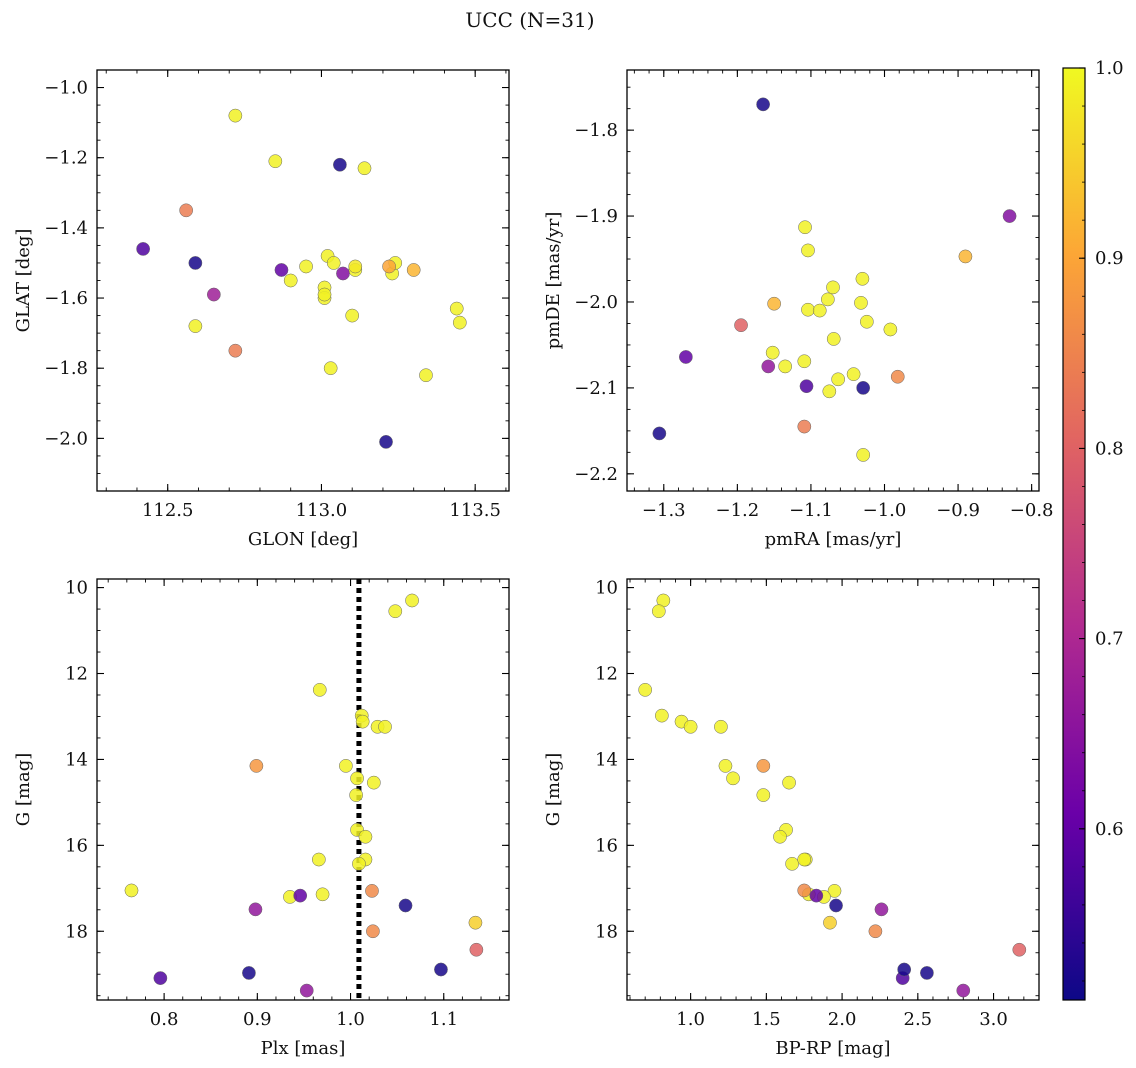 This screenshot has height=1068, width=1136. Describe the element at coordinates (168, 510) in the screenshot. I see `x-tick-label: 112.5` at that location.